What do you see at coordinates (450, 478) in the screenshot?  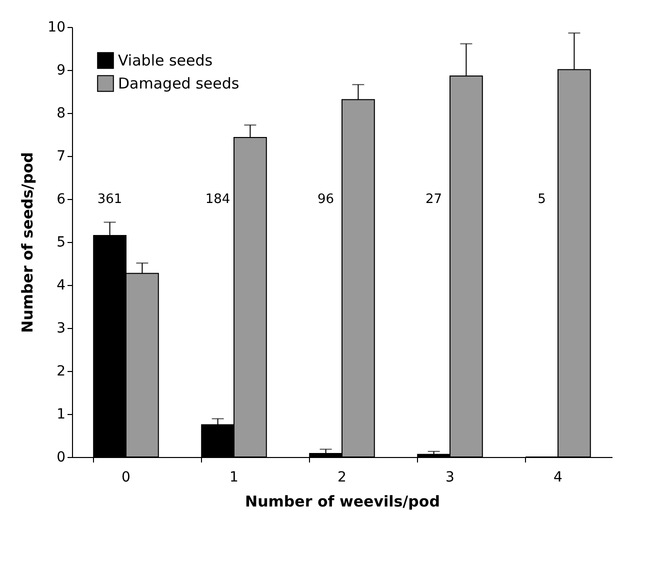 I see `x-tick-label: 3` at bounding box center [450, 478].